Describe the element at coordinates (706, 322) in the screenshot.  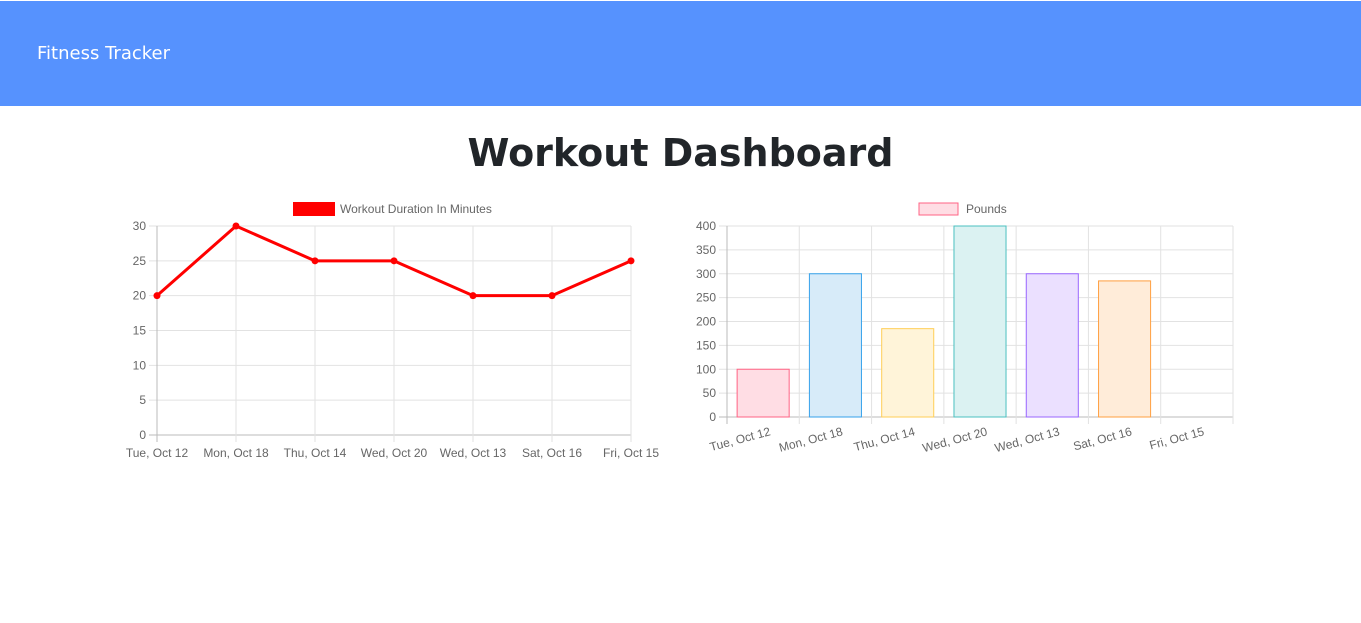
I see `y-tick-label: 200` at that location.